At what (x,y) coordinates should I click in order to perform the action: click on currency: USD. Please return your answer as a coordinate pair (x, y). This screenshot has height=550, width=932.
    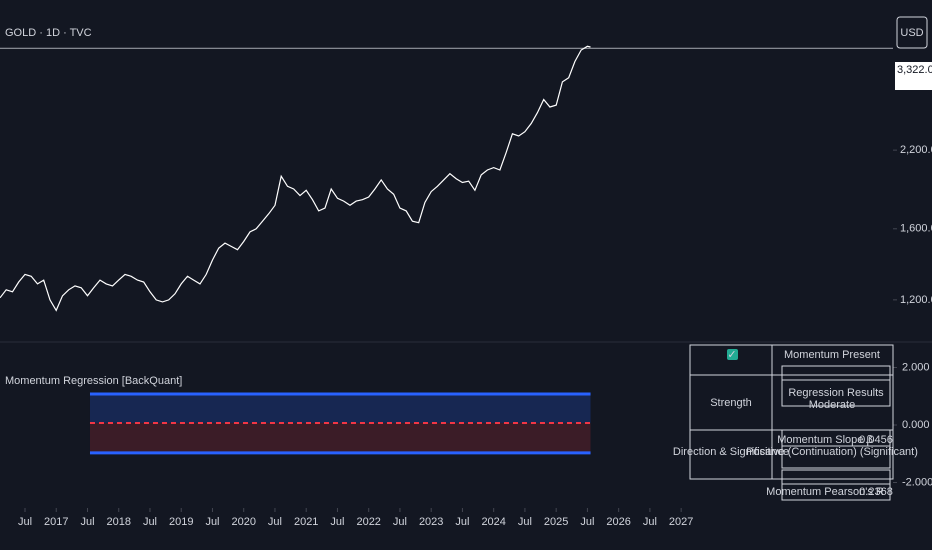
    Looking at the image, I should click on (911, 33).